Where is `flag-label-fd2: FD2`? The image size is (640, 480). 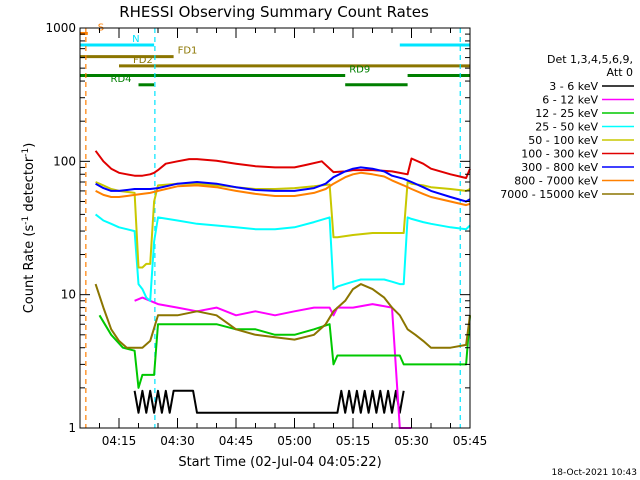 flag-label-fd2: FD2 is located at coordinates (143, 60).